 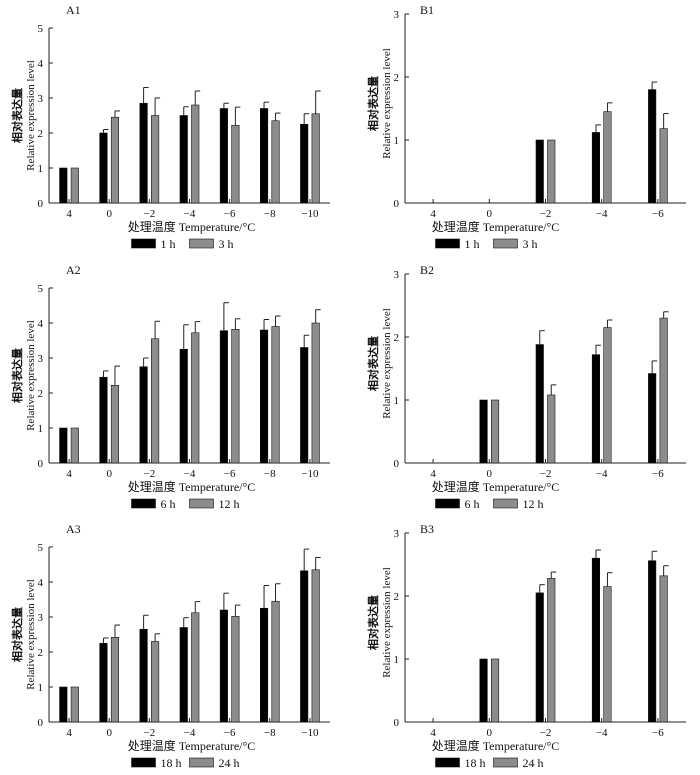 What do you see at coordinates (73, 270) in the screenshot?
I see `panel-label: A2` at bounding box center [73, 270].